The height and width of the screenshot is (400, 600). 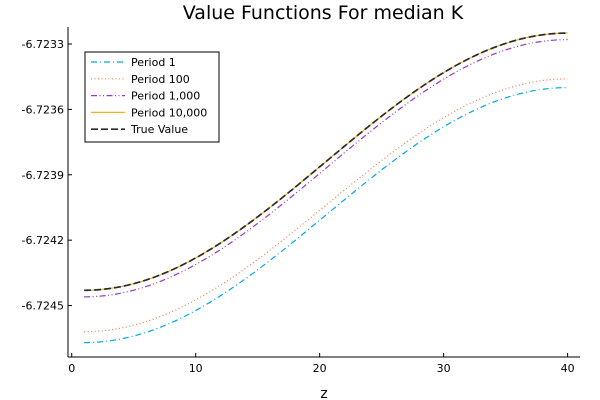 I want to click on x-tick-label: 0, so click(x=71, y=368).